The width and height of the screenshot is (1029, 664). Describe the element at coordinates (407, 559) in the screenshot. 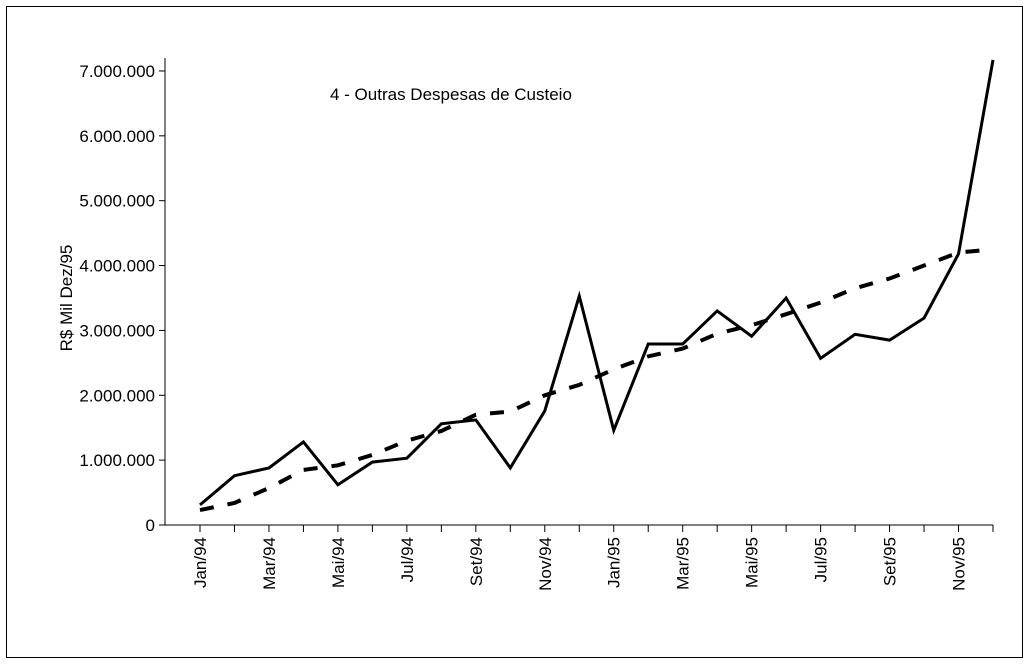

I see `x-tick-label: Jul/94` at that location.